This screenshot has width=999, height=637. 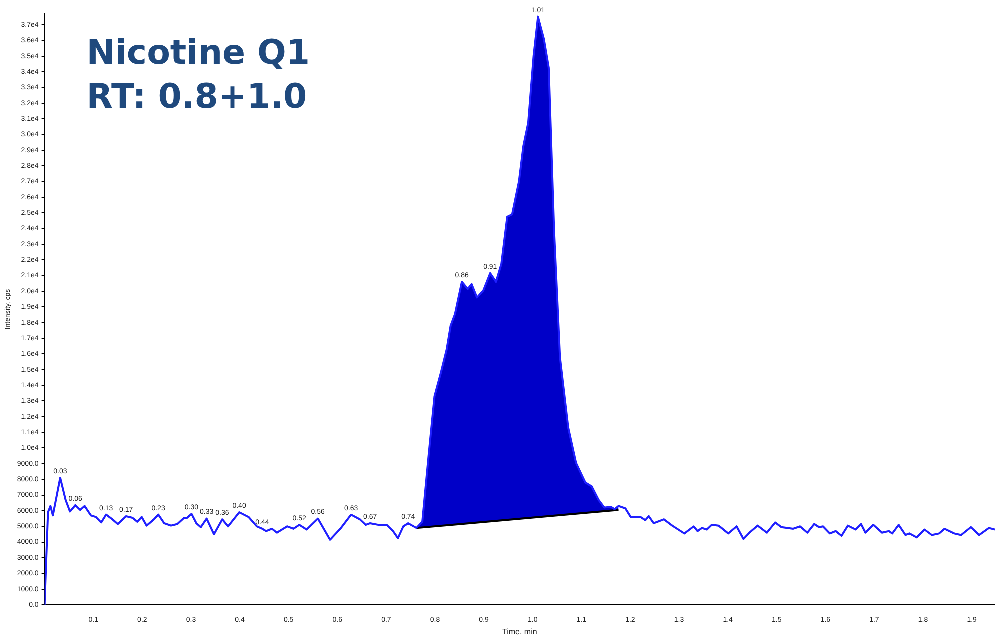 What do you see at coordinates (197, 96) in the screenshot?
I see `text: RT: 0.8+1.0` at bounding box center [197, 96].